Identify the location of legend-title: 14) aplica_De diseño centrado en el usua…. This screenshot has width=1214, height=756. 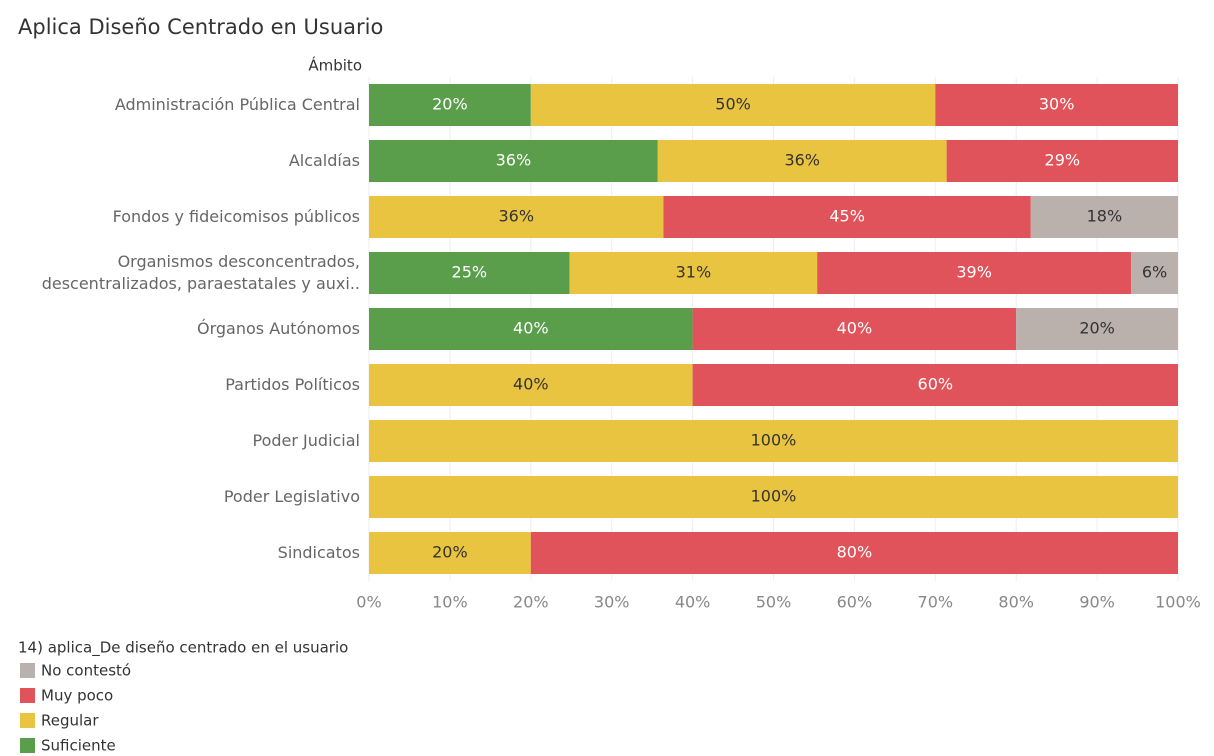
(183, 648).